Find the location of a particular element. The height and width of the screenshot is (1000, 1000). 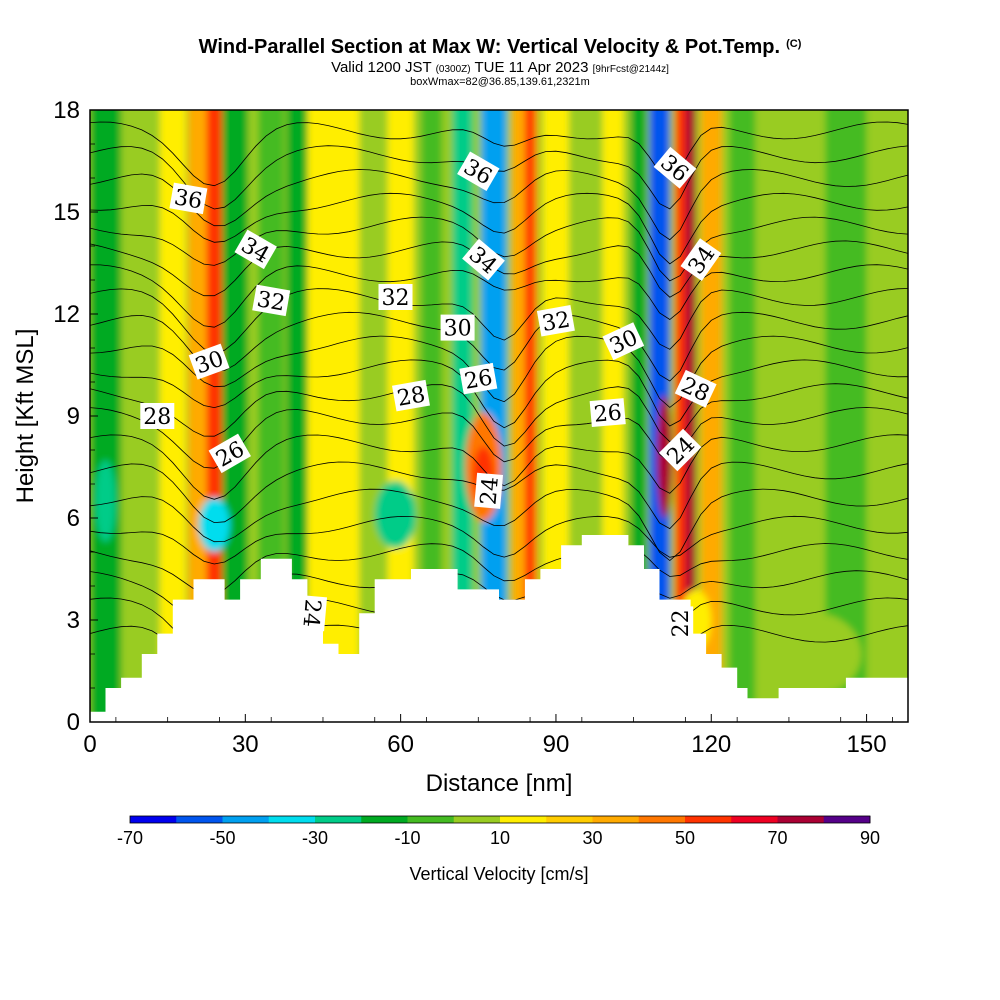

colorbar: -70 -50 -30 -10 10 30 50 70 90 is located at coordinates (498, 831).